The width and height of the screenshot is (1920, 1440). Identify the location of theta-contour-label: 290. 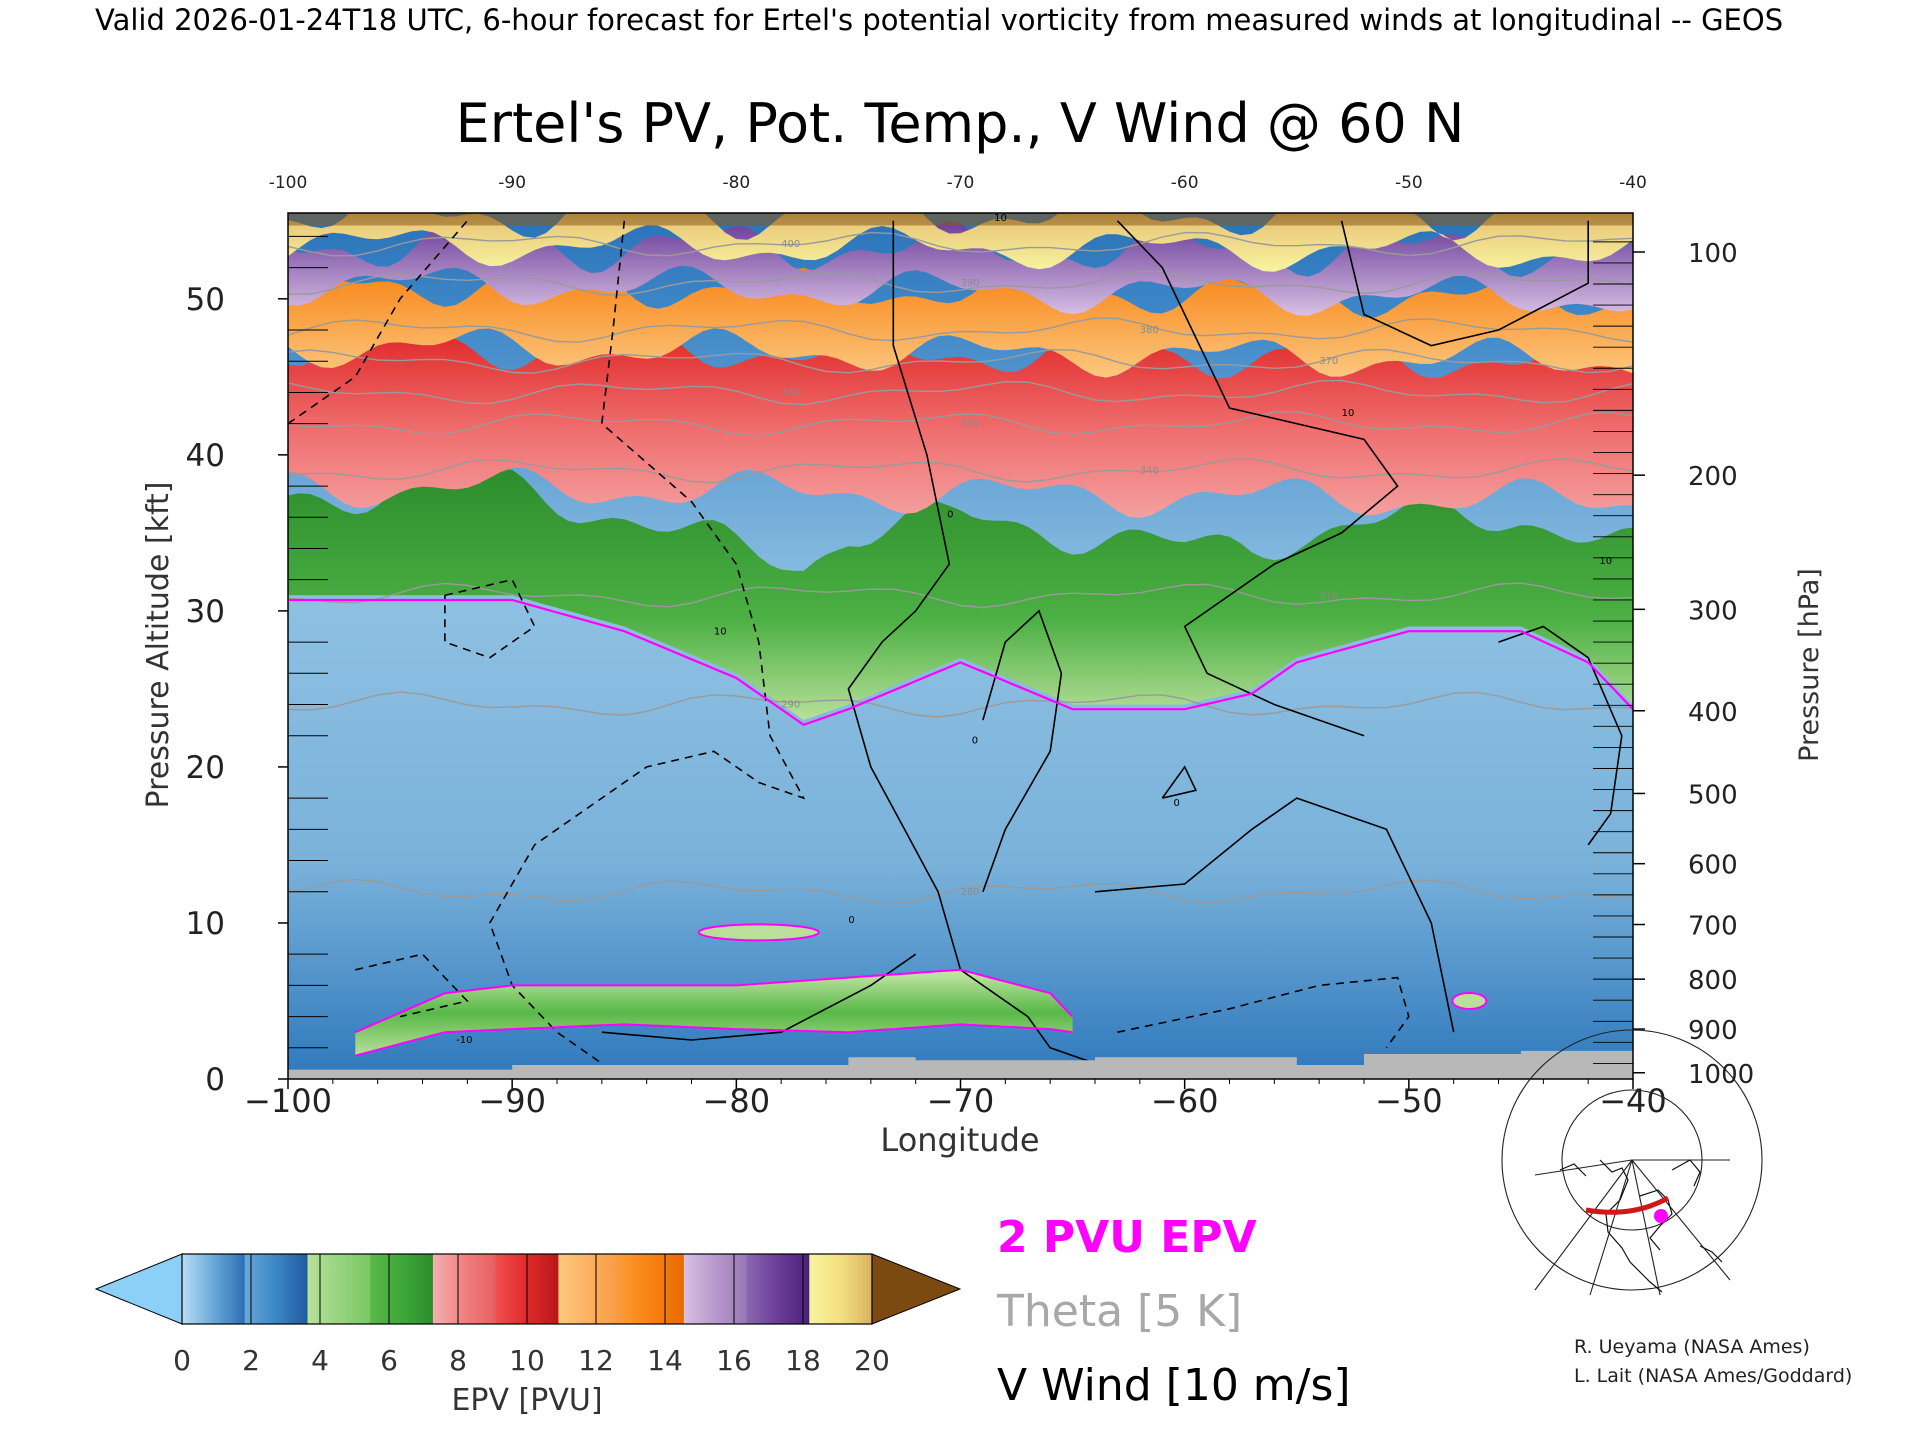
(790, 705).